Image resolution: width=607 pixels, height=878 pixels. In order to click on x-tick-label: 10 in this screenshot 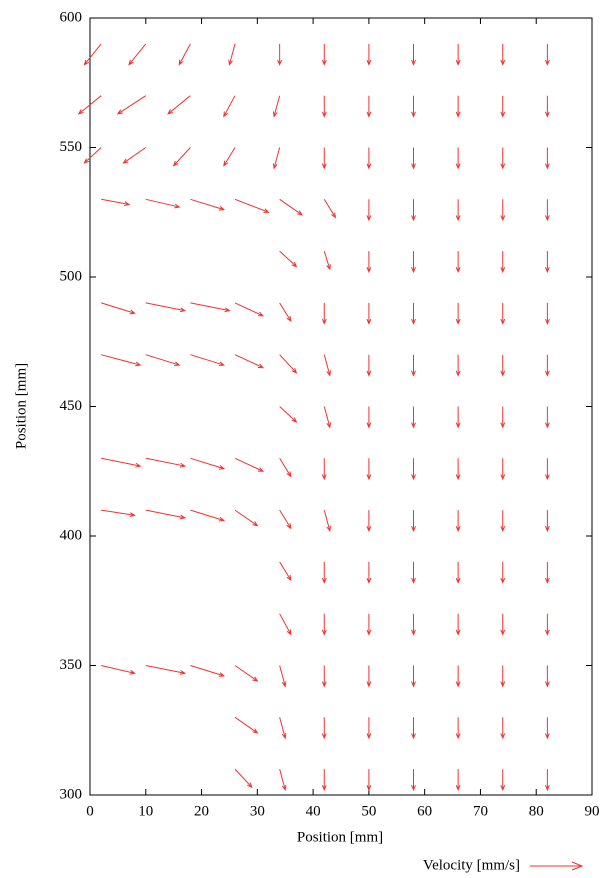, I will do `click(145, 811)`.